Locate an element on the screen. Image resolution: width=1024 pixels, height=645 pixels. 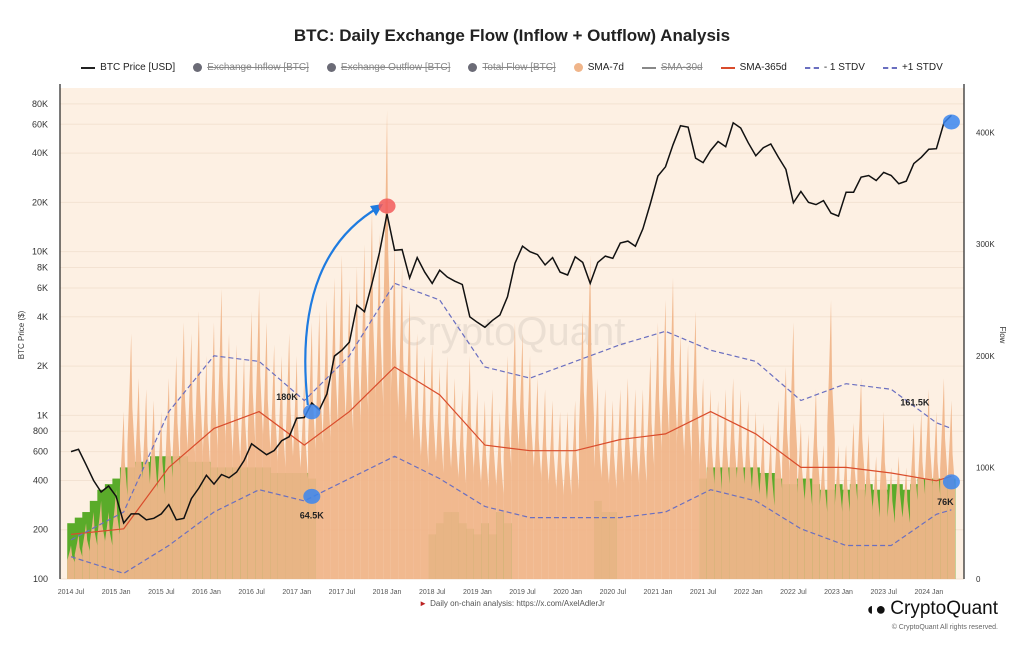
legend-item-btc-price-usd: BTC Price [USD] is located at coordinates (128, 67).